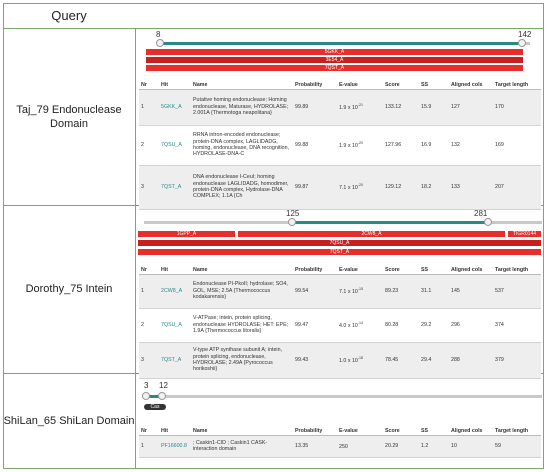 The height and width of the screenshot is (472, 550). Describe the element at coordinates (273, 28) in the screenshot. I see `row-divider` at that location.